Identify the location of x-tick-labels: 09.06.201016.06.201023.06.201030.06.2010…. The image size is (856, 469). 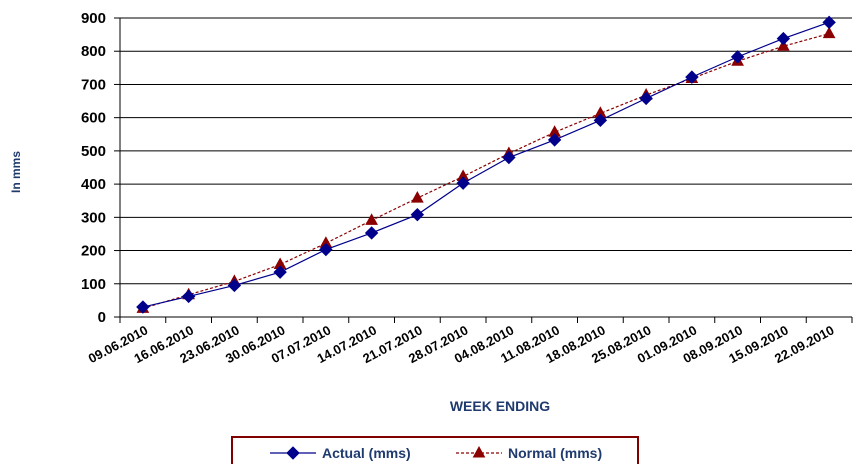
(461, 344).